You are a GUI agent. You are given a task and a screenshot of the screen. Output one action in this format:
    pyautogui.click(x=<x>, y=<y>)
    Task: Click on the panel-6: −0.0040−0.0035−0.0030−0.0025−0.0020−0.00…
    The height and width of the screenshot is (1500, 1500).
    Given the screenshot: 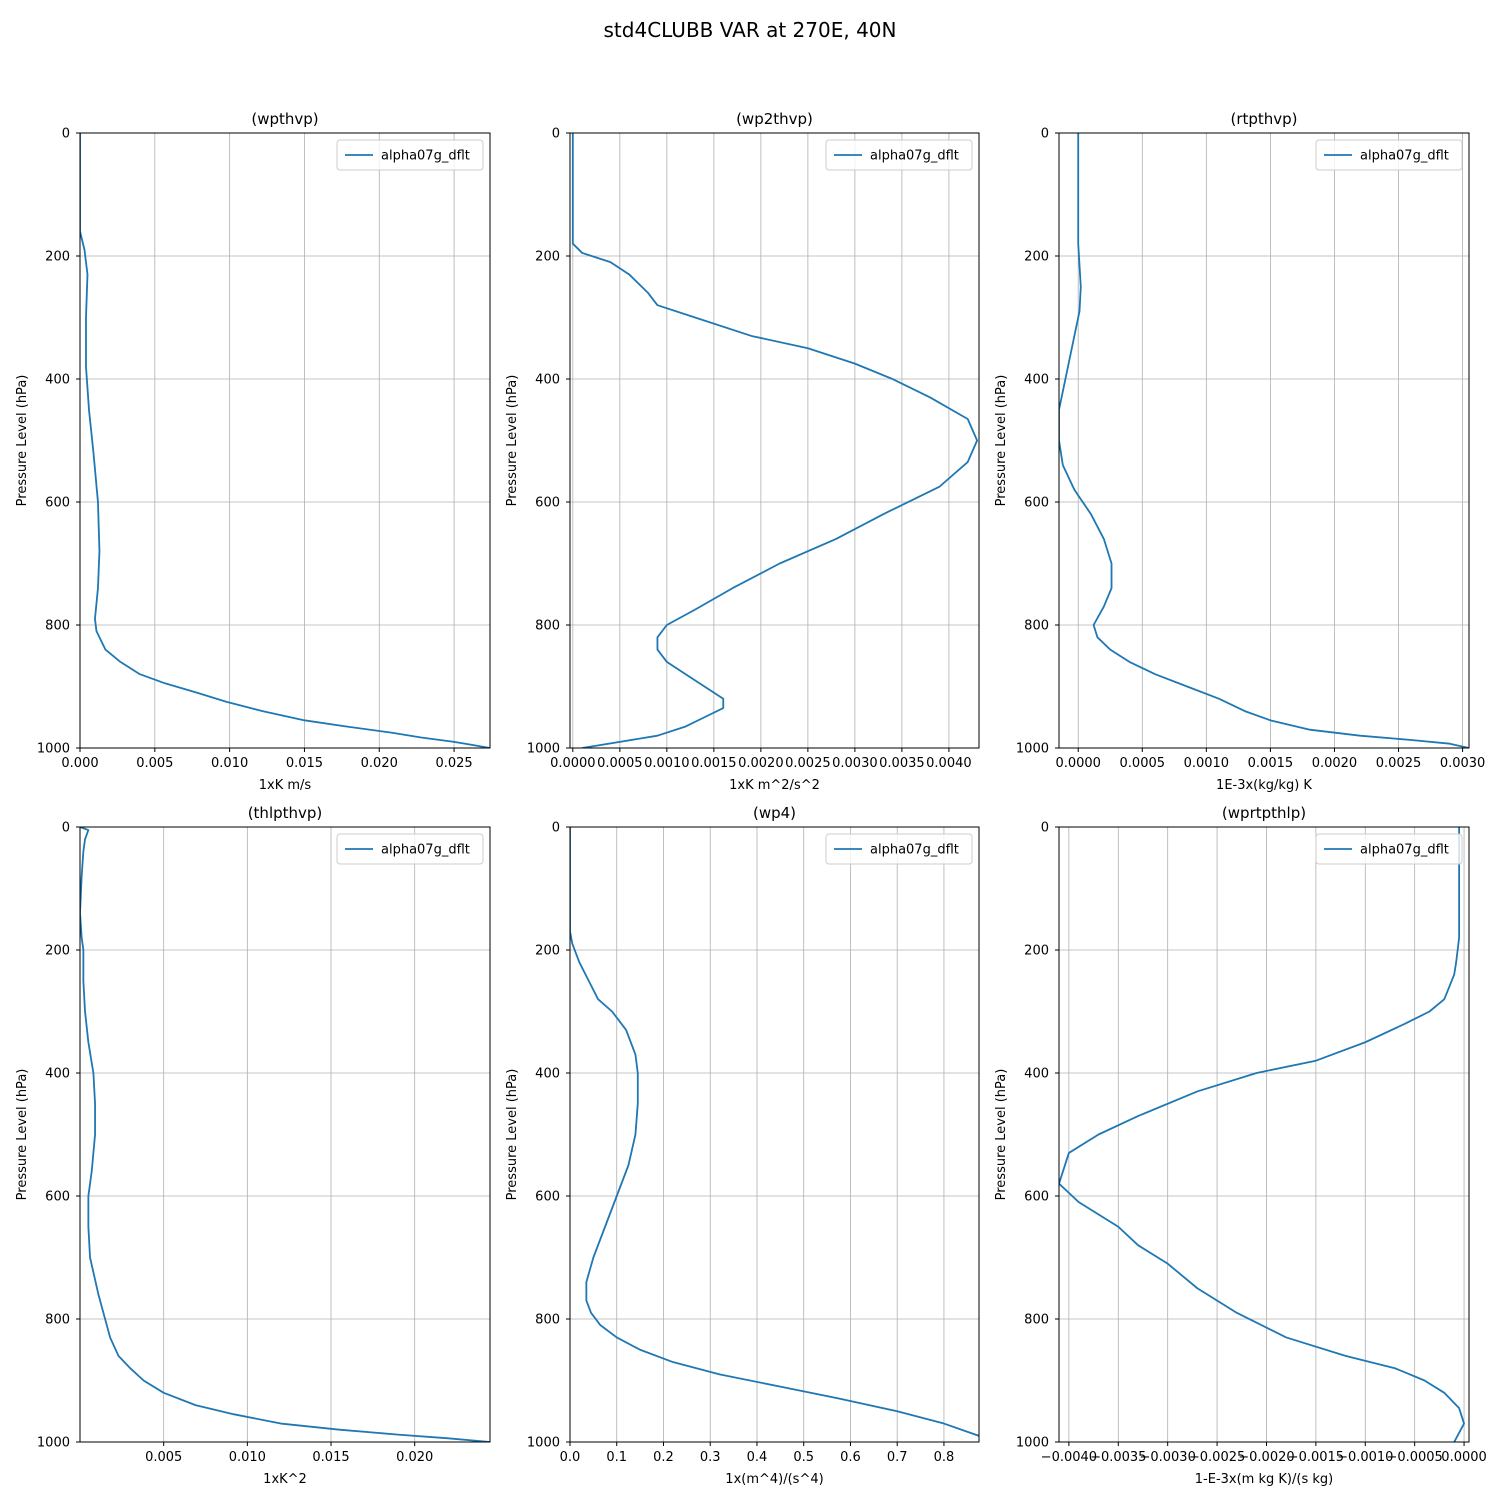 What is the action you would take?
    pyautogui.click(x=1240, y=1145)
    